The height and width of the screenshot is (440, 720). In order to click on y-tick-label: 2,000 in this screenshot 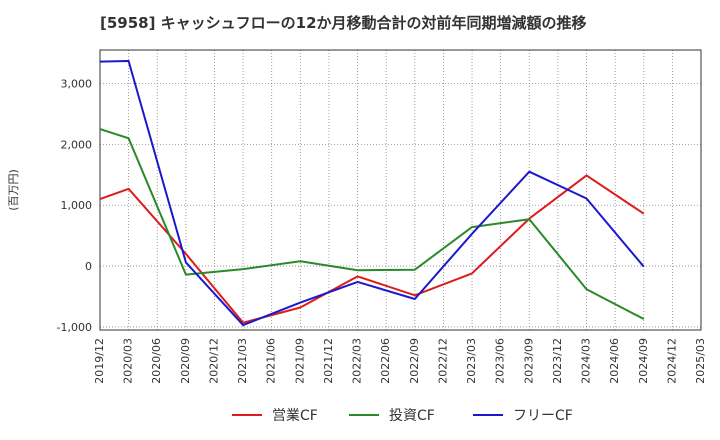, I will do `click(77, 144)`.